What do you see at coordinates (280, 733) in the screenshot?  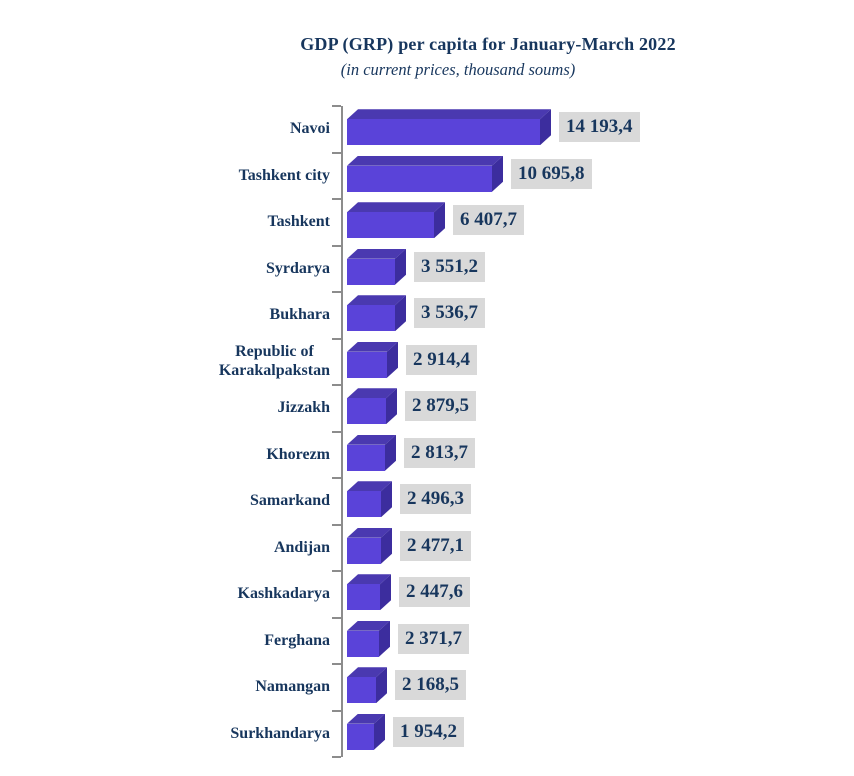 I see `category-label-text: Surkhandarya` at bounding box center [280, 733].